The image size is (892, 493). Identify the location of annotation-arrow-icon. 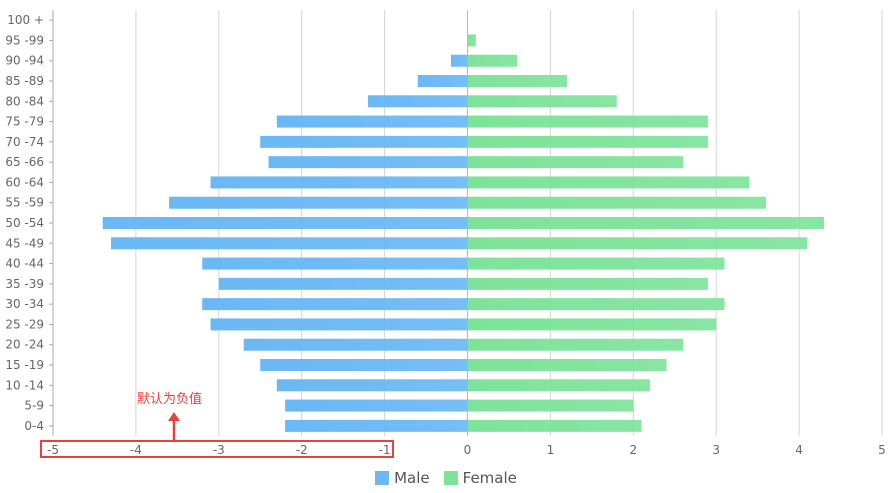
(174, 427).